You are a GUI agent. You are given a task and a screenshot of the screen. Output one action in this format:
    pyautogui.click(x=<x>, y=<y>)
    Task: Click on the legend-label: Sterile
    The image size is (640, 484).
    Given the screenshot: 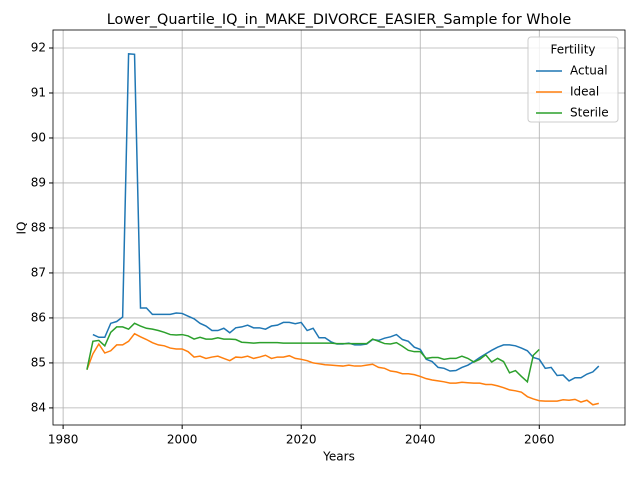 What is the action you would take?
    pyautogui.click(x=589, y=113)
    